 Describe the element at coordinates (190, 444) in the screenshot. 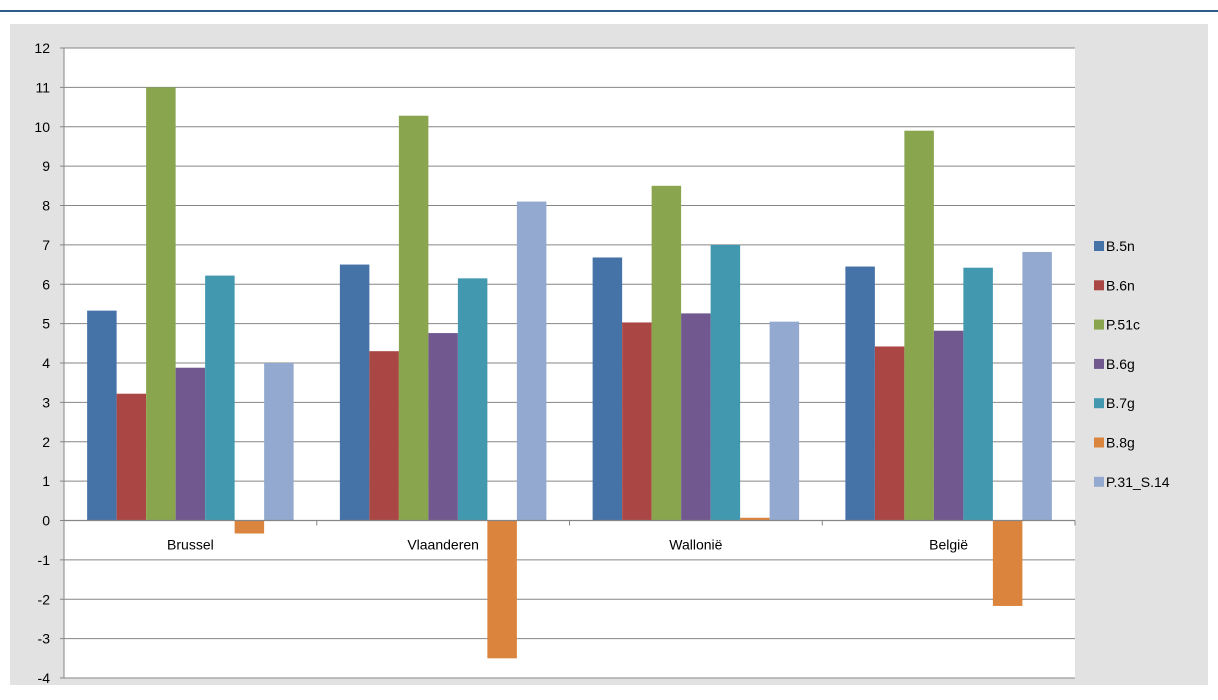

I see `bar-B.6g-Brussel` at that location.